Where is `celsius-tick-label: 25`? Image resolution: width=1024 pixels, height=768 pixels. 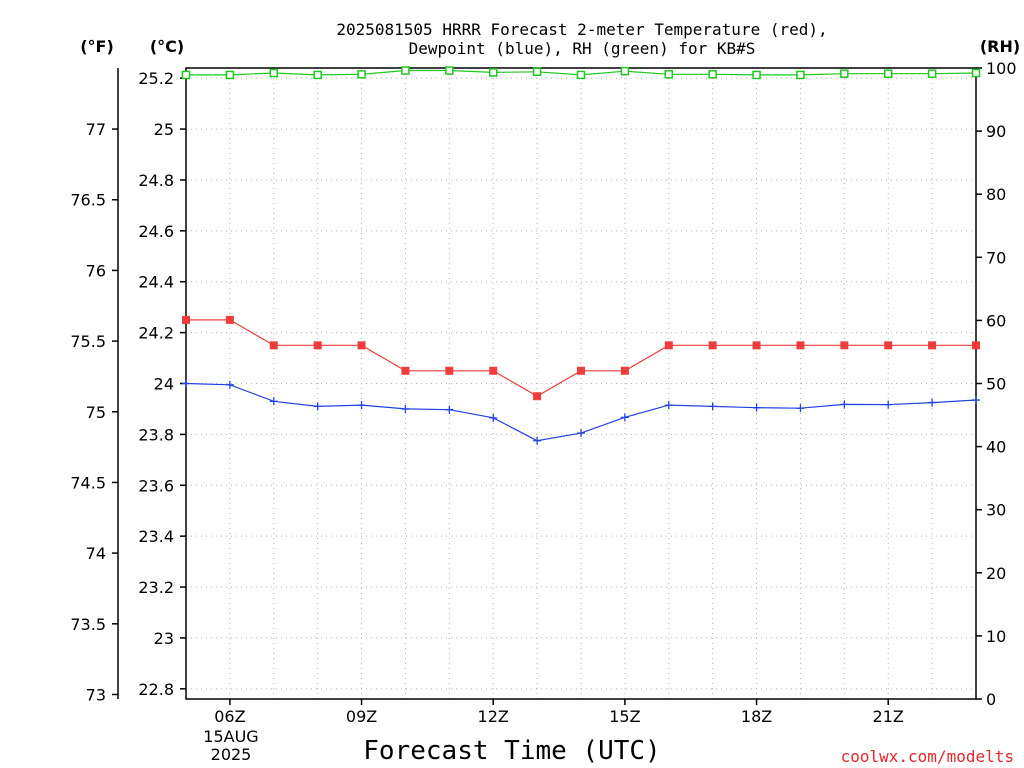
celsius-tick-label: 25 is located at coordinates (164, 129).